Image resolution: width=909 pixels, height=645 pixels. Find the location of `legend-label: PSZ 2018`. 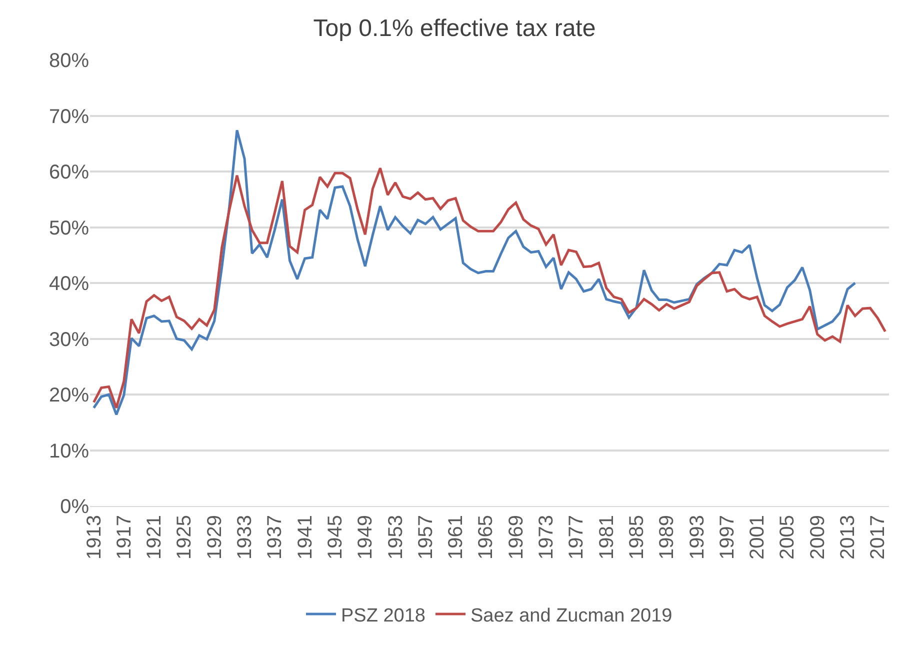

legend-label: PSZ 2018 is located at coordinates (383, 615).